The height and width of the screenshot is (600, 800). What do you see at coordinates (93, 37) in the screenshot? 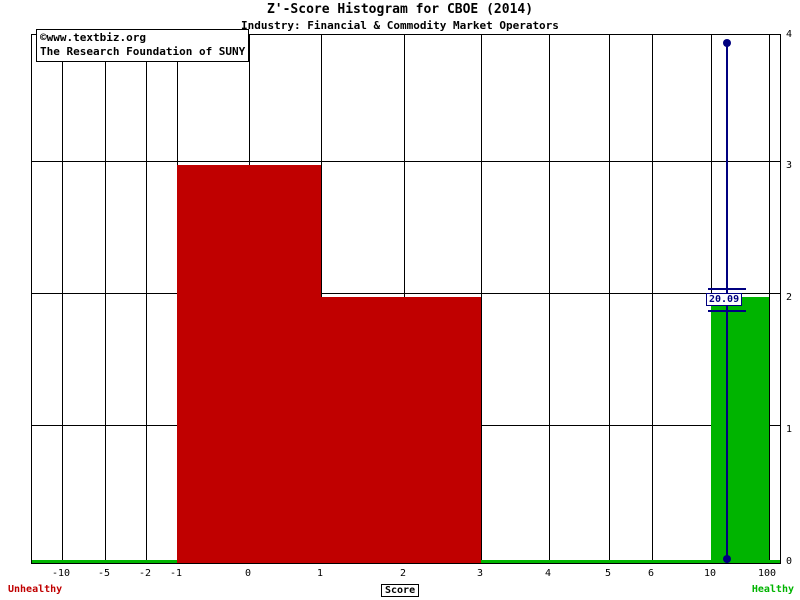
I see `watermark-line-1: ©www.textbiz.org` at bounding box center [93, 37].